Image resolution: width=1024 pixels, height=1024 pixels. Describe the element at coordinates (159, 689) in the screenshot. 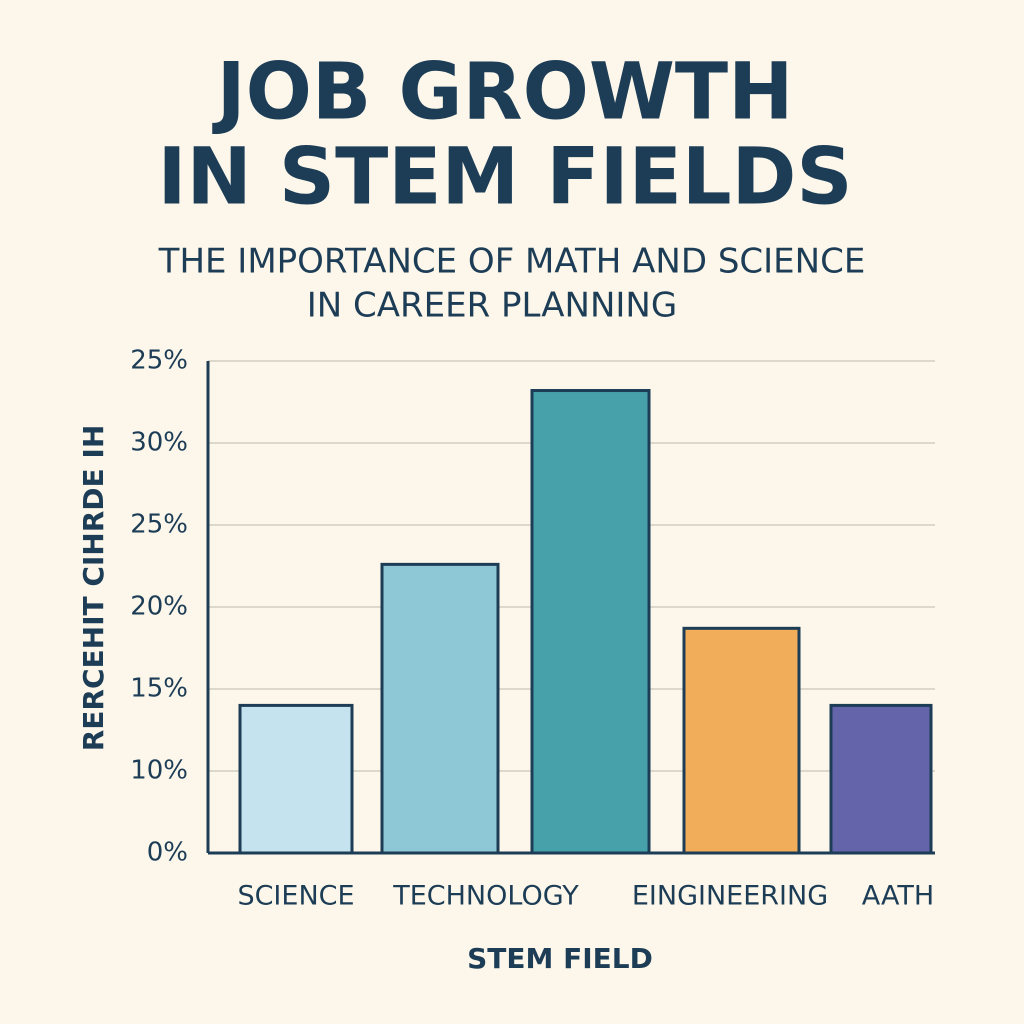

I see `y-tick-label: 15%` at that location.